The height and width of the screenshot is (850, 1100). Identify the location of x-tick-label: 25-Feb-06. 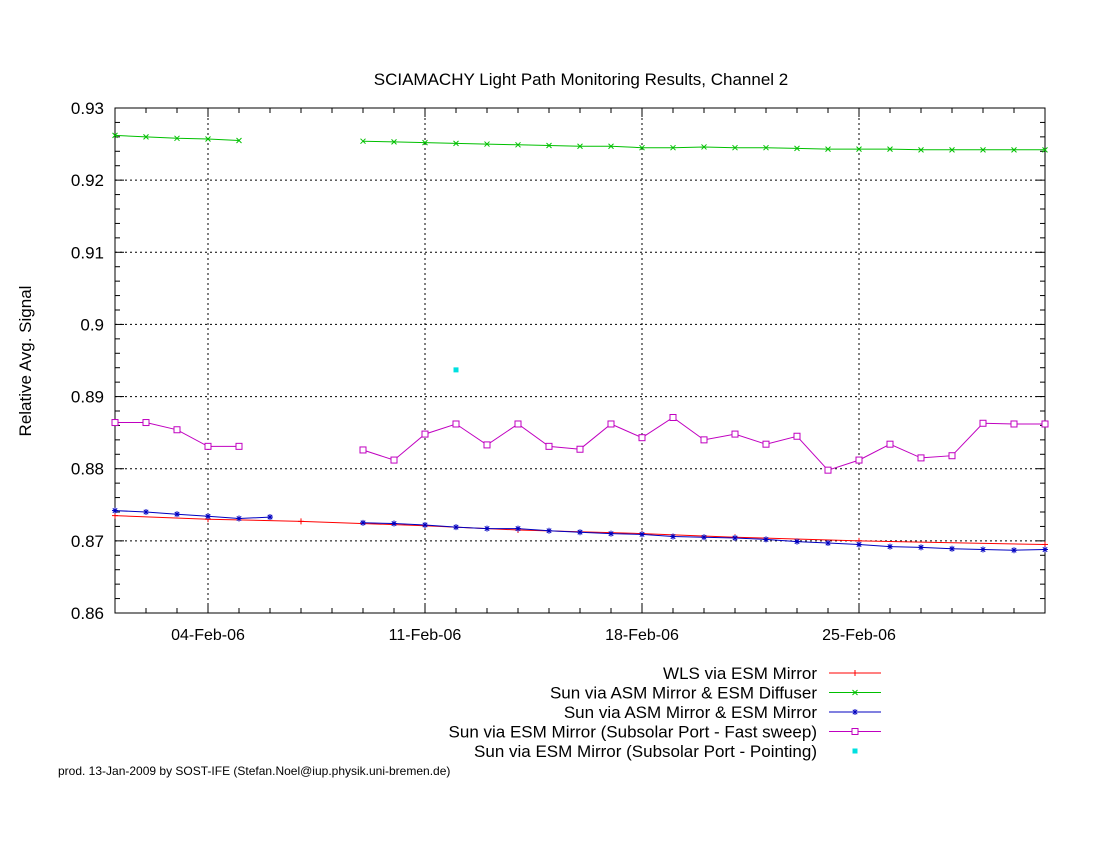
(859, 635).